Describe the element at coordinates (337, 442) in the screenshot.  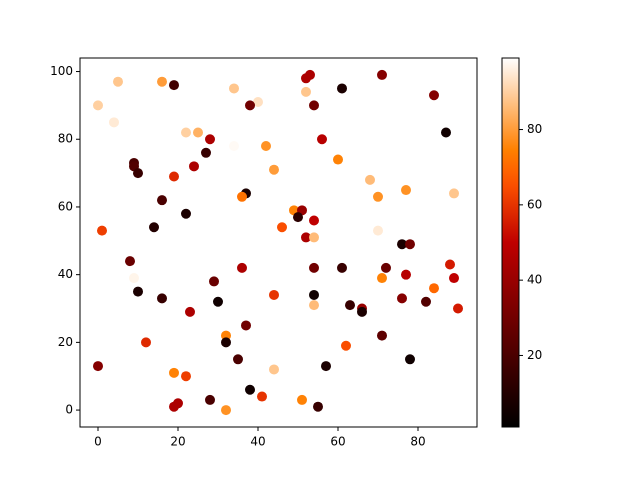
I see `x-tick-label: 60` at that location.